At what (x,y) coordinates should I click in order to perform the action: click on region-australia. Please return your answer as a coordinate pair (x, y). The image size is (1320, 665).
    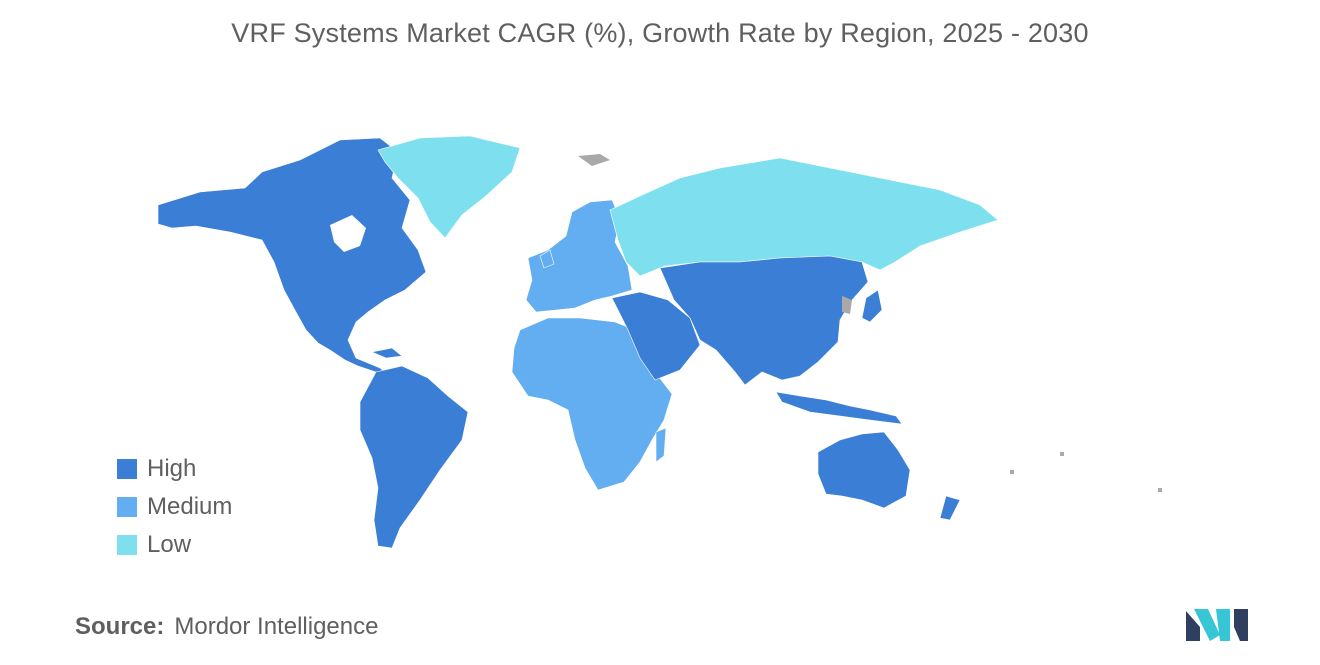
    Looking at the image, I should click on (864, 470).